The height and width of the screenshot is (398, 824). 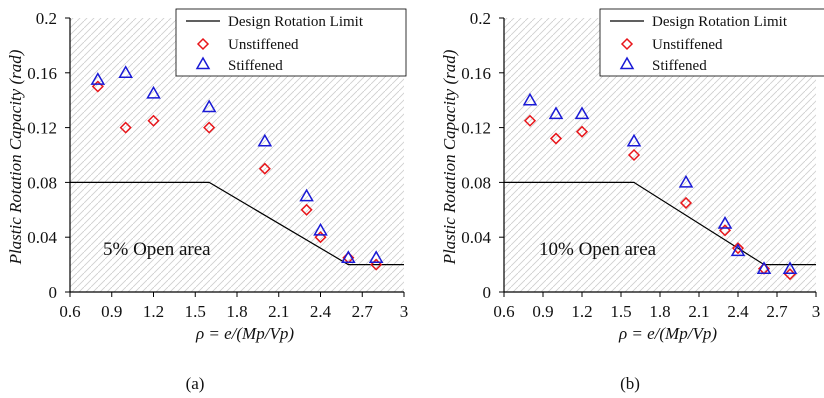 What do you see at coordinates (630, 383) in the screenshot?
I see `panel-caption: (b)` at bounding box center [630, 383].